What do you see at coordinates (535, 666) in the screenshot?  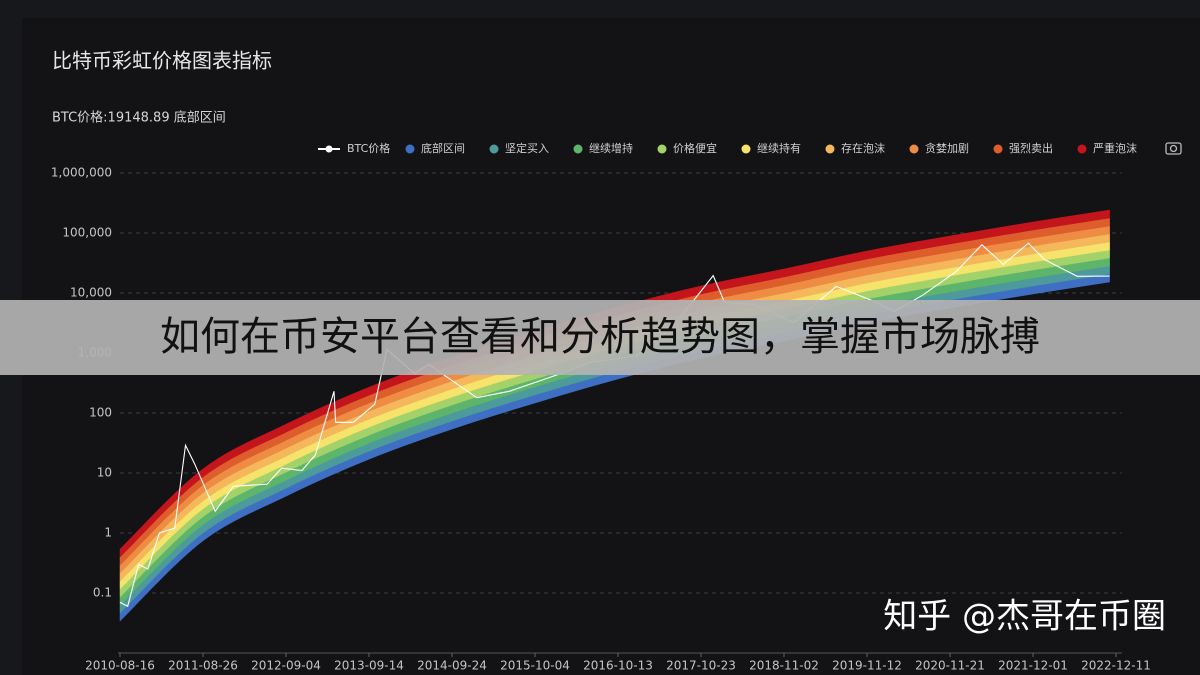 I see `x-tick-label: 2015-10-04` at bounding box center [535, 666].